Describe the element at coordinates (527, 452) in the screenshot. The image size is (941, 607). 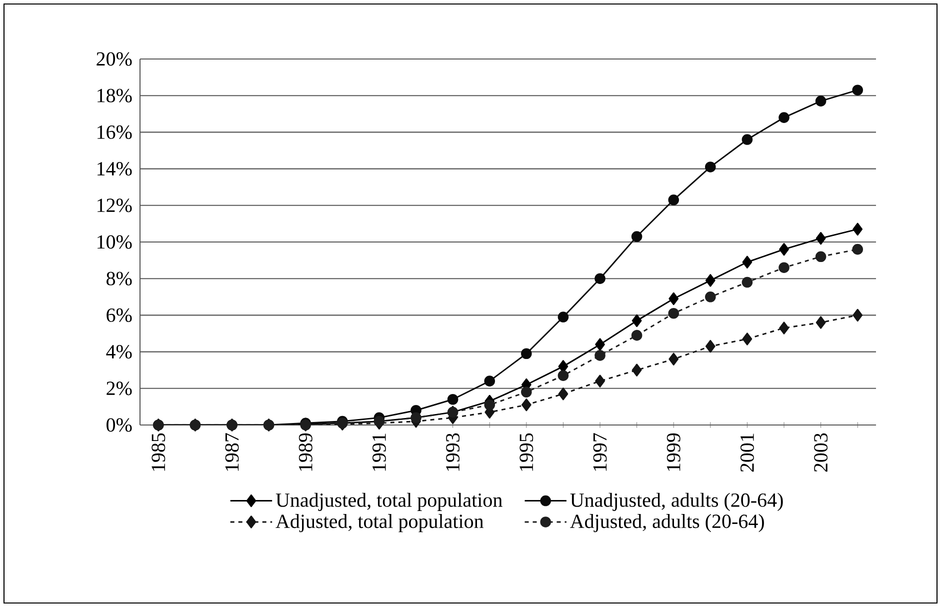
I see `x-tick-label: 1995` at that location.